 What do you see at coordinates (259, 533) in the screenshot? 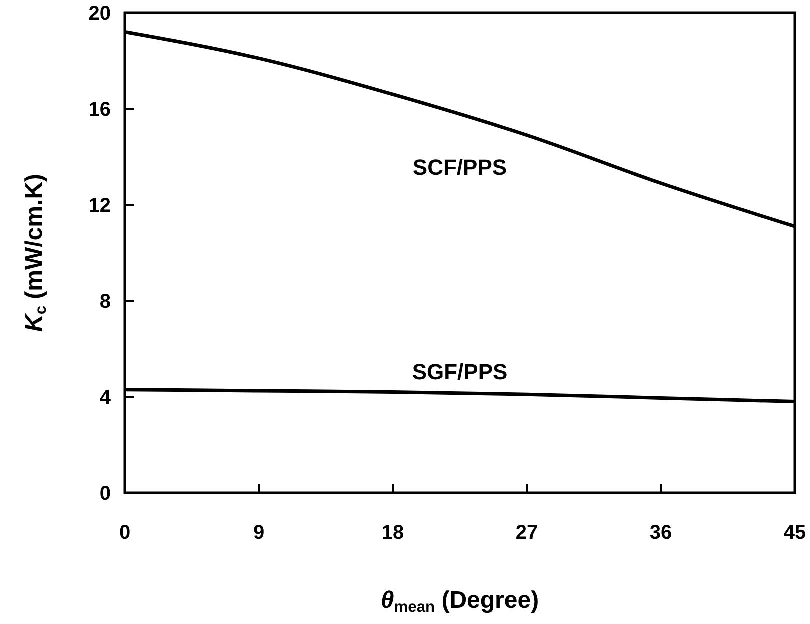
I see `x-tick-label: 9` at bounding box center [259, 533].